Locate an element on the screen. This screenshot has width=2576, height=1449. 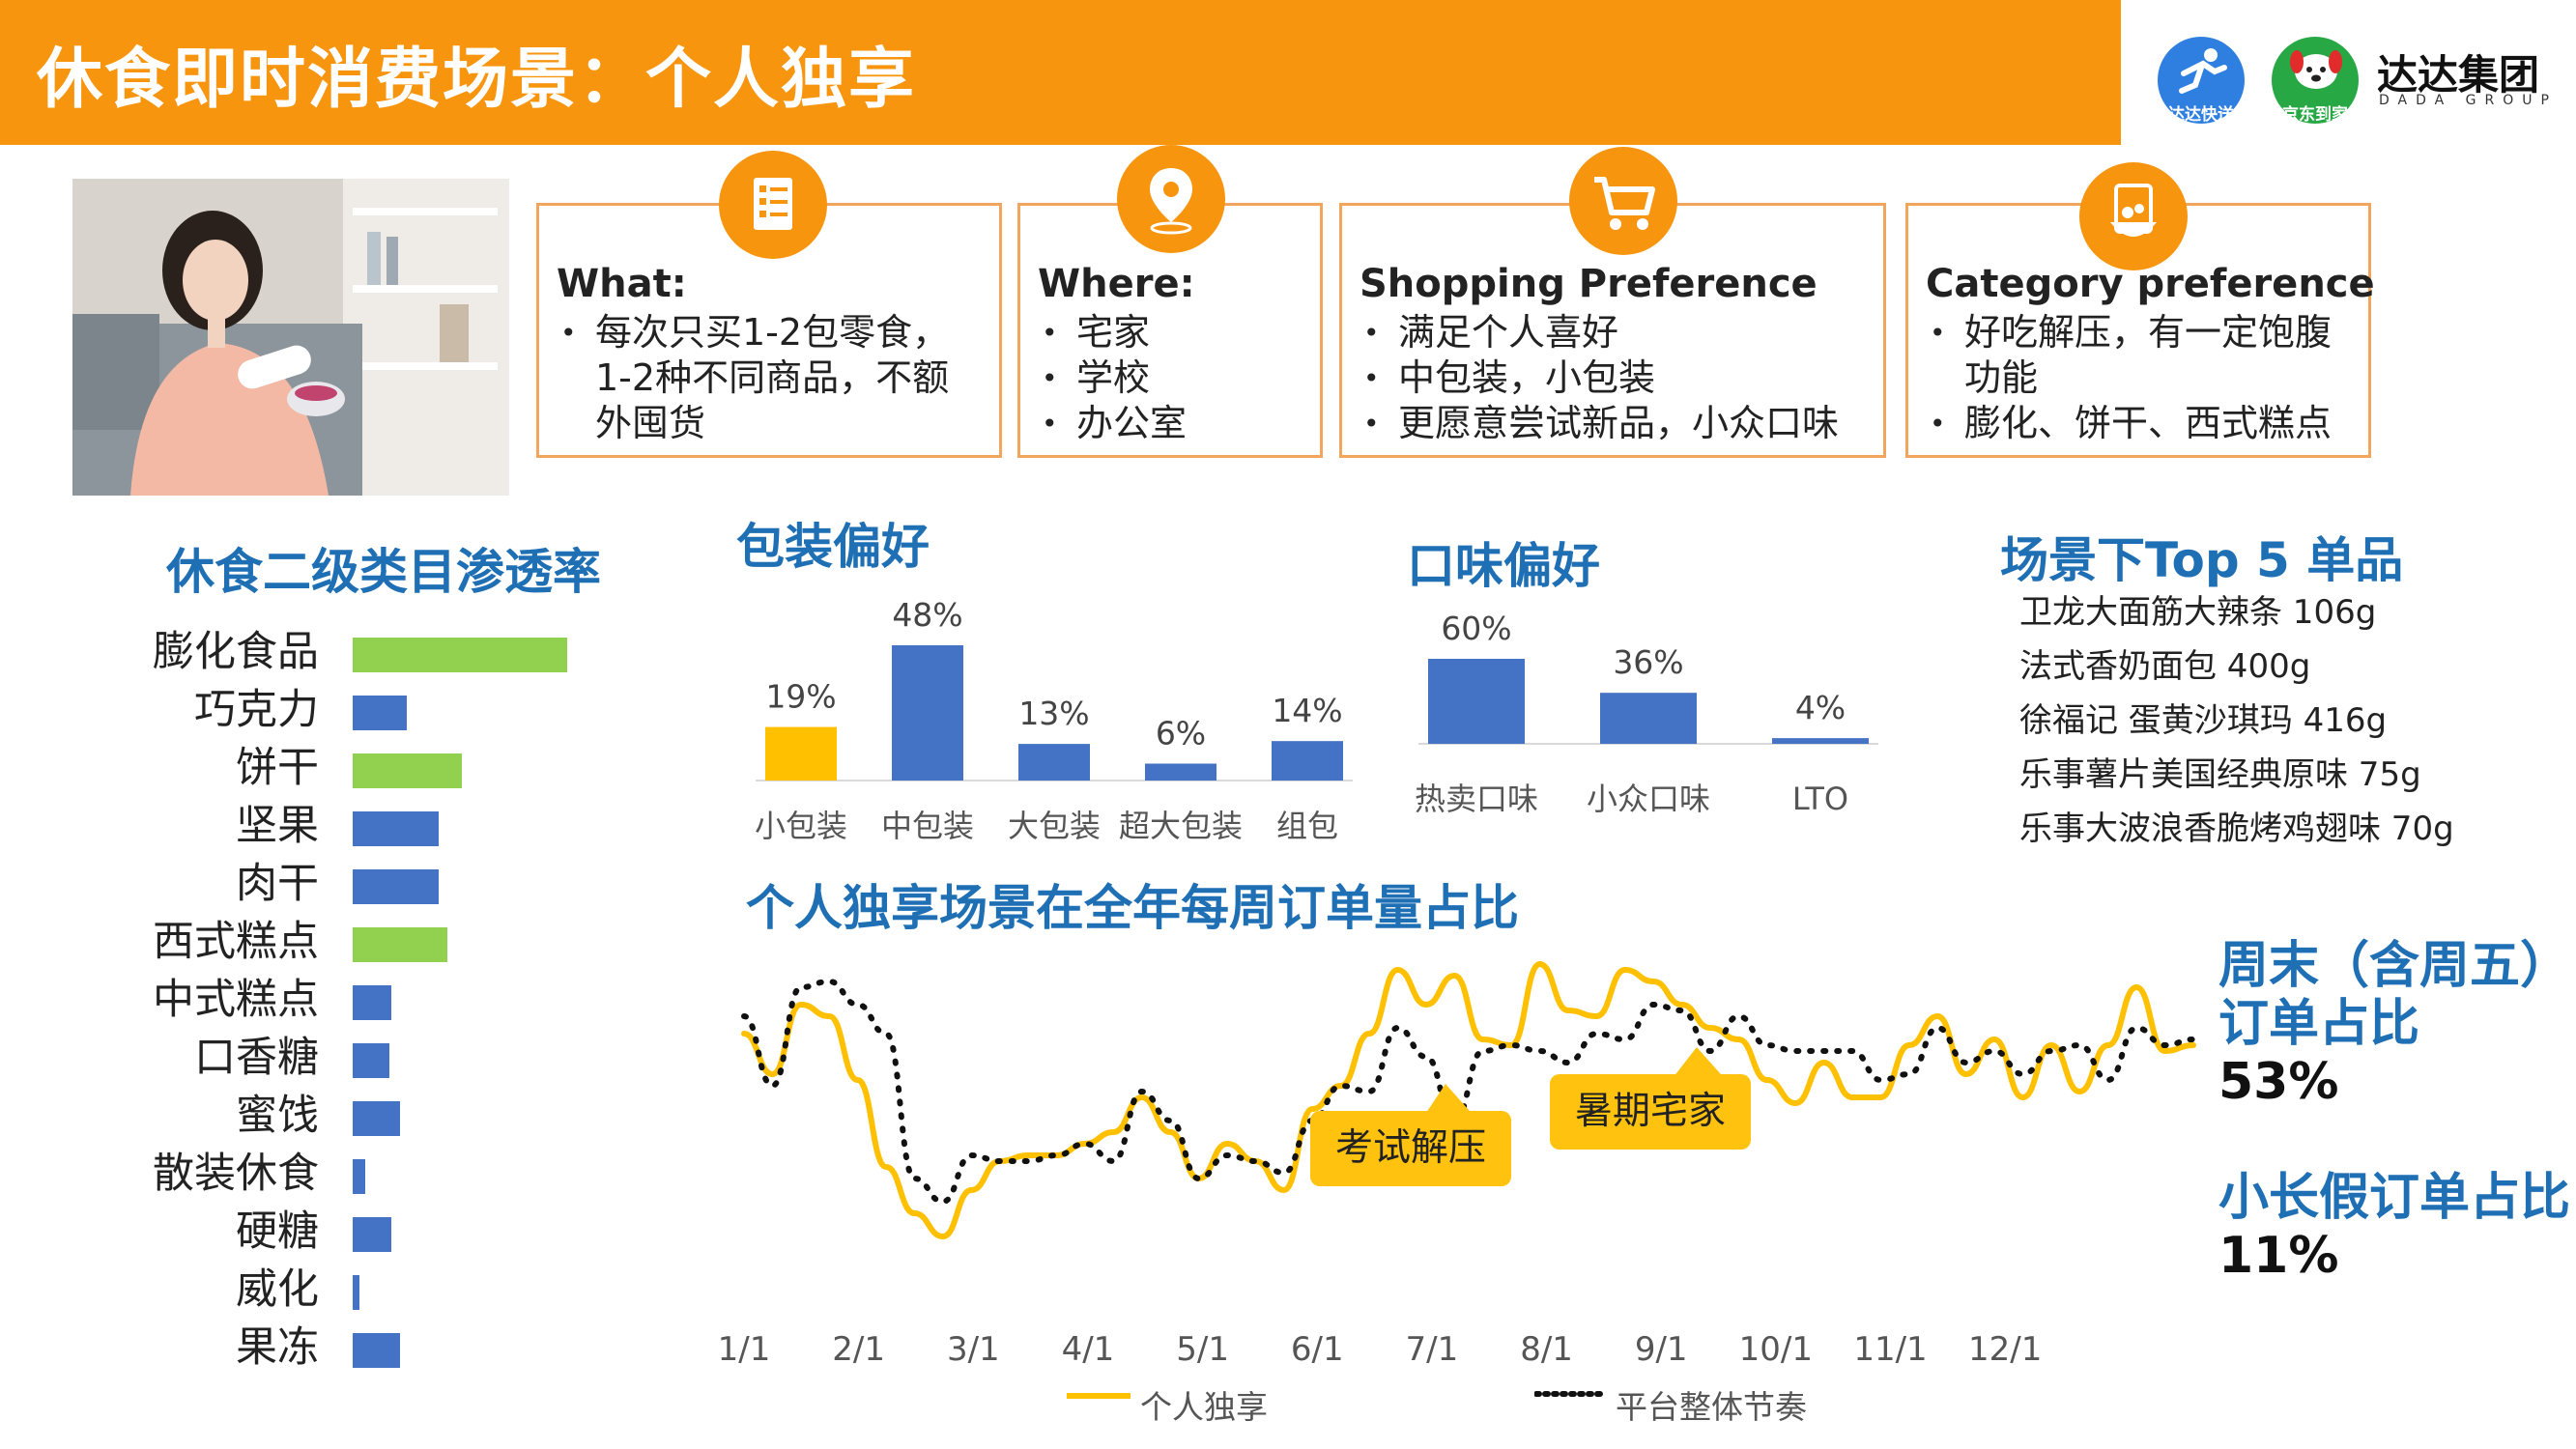
category-label: 大包装 is located at coordinates (1055, 826).